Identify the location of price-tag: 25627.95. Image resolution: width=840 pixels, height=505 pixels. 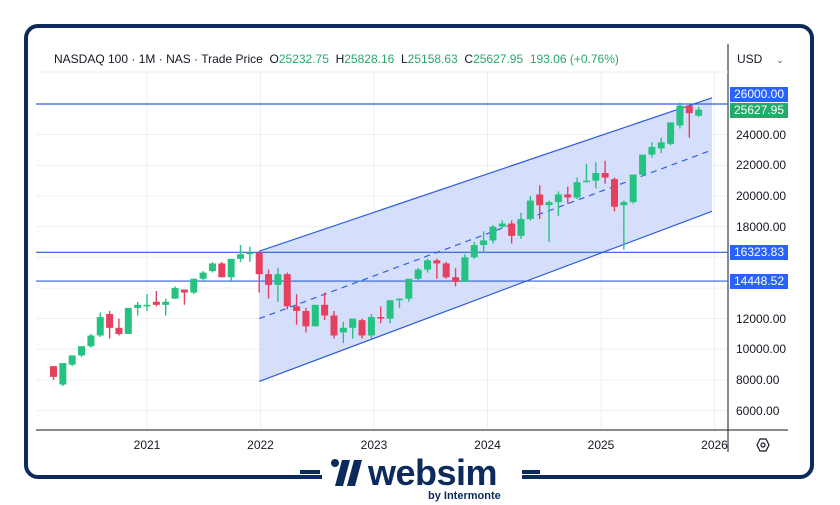
(759, 110).